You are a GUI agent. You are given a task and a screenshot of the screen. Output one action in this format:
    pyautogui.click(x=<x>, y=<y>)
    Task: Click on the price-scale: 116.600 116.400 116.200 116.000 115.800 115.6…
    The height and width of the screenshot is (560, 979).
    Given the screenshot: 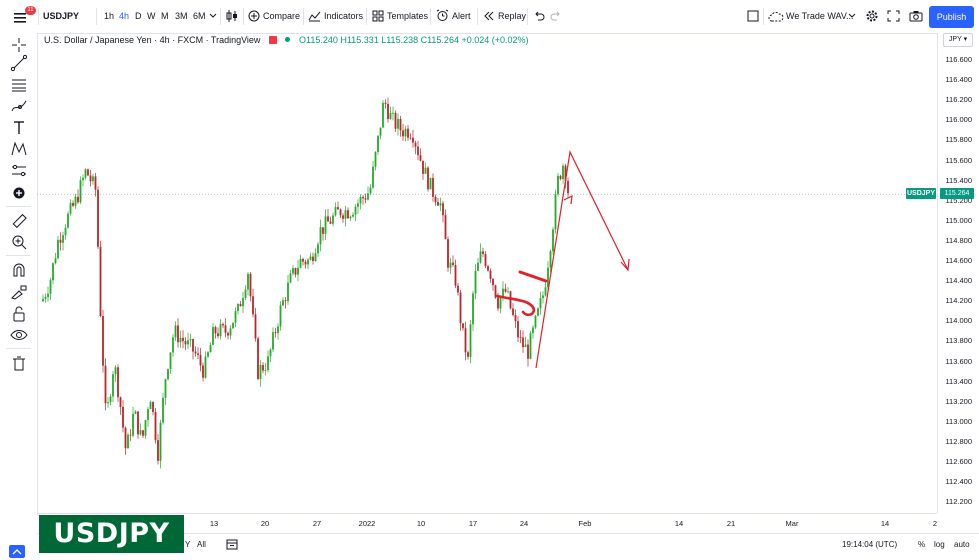 What is the action you would take?
    pyautogui.click(x=958, y=273)
    